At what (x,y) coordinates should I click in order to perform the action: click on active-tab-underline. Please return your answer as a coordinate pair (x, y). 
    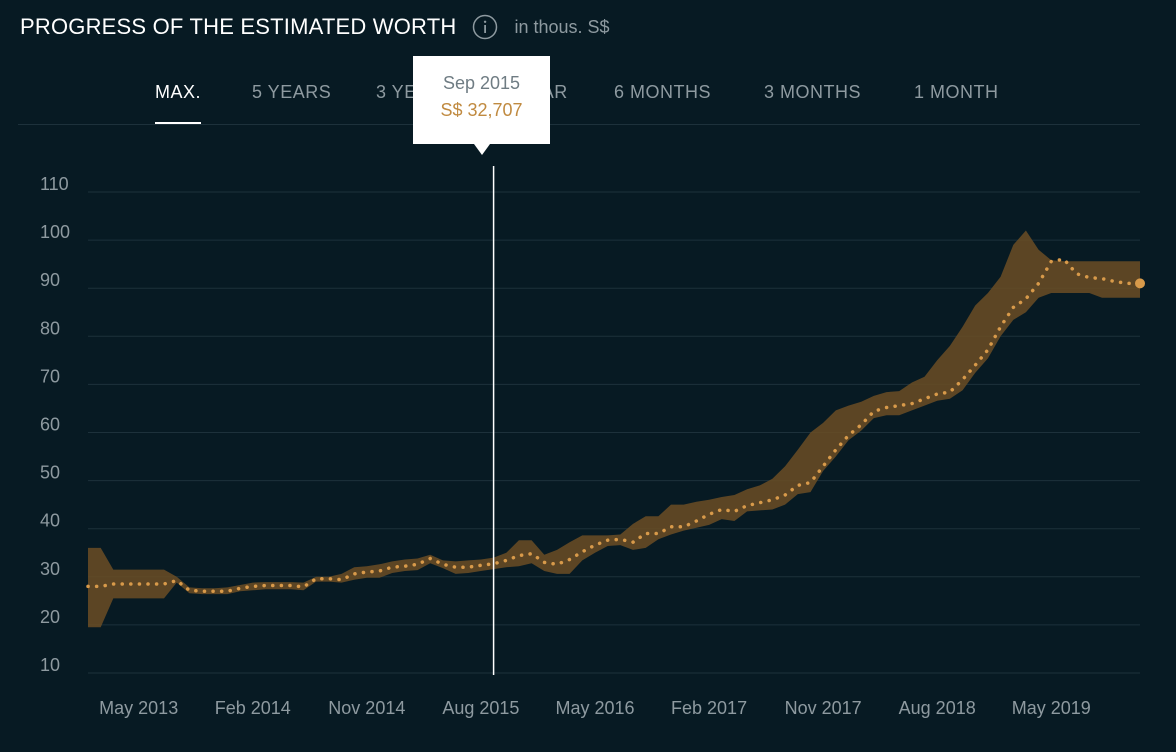
    Looking at the image, I should click on (178, 123).